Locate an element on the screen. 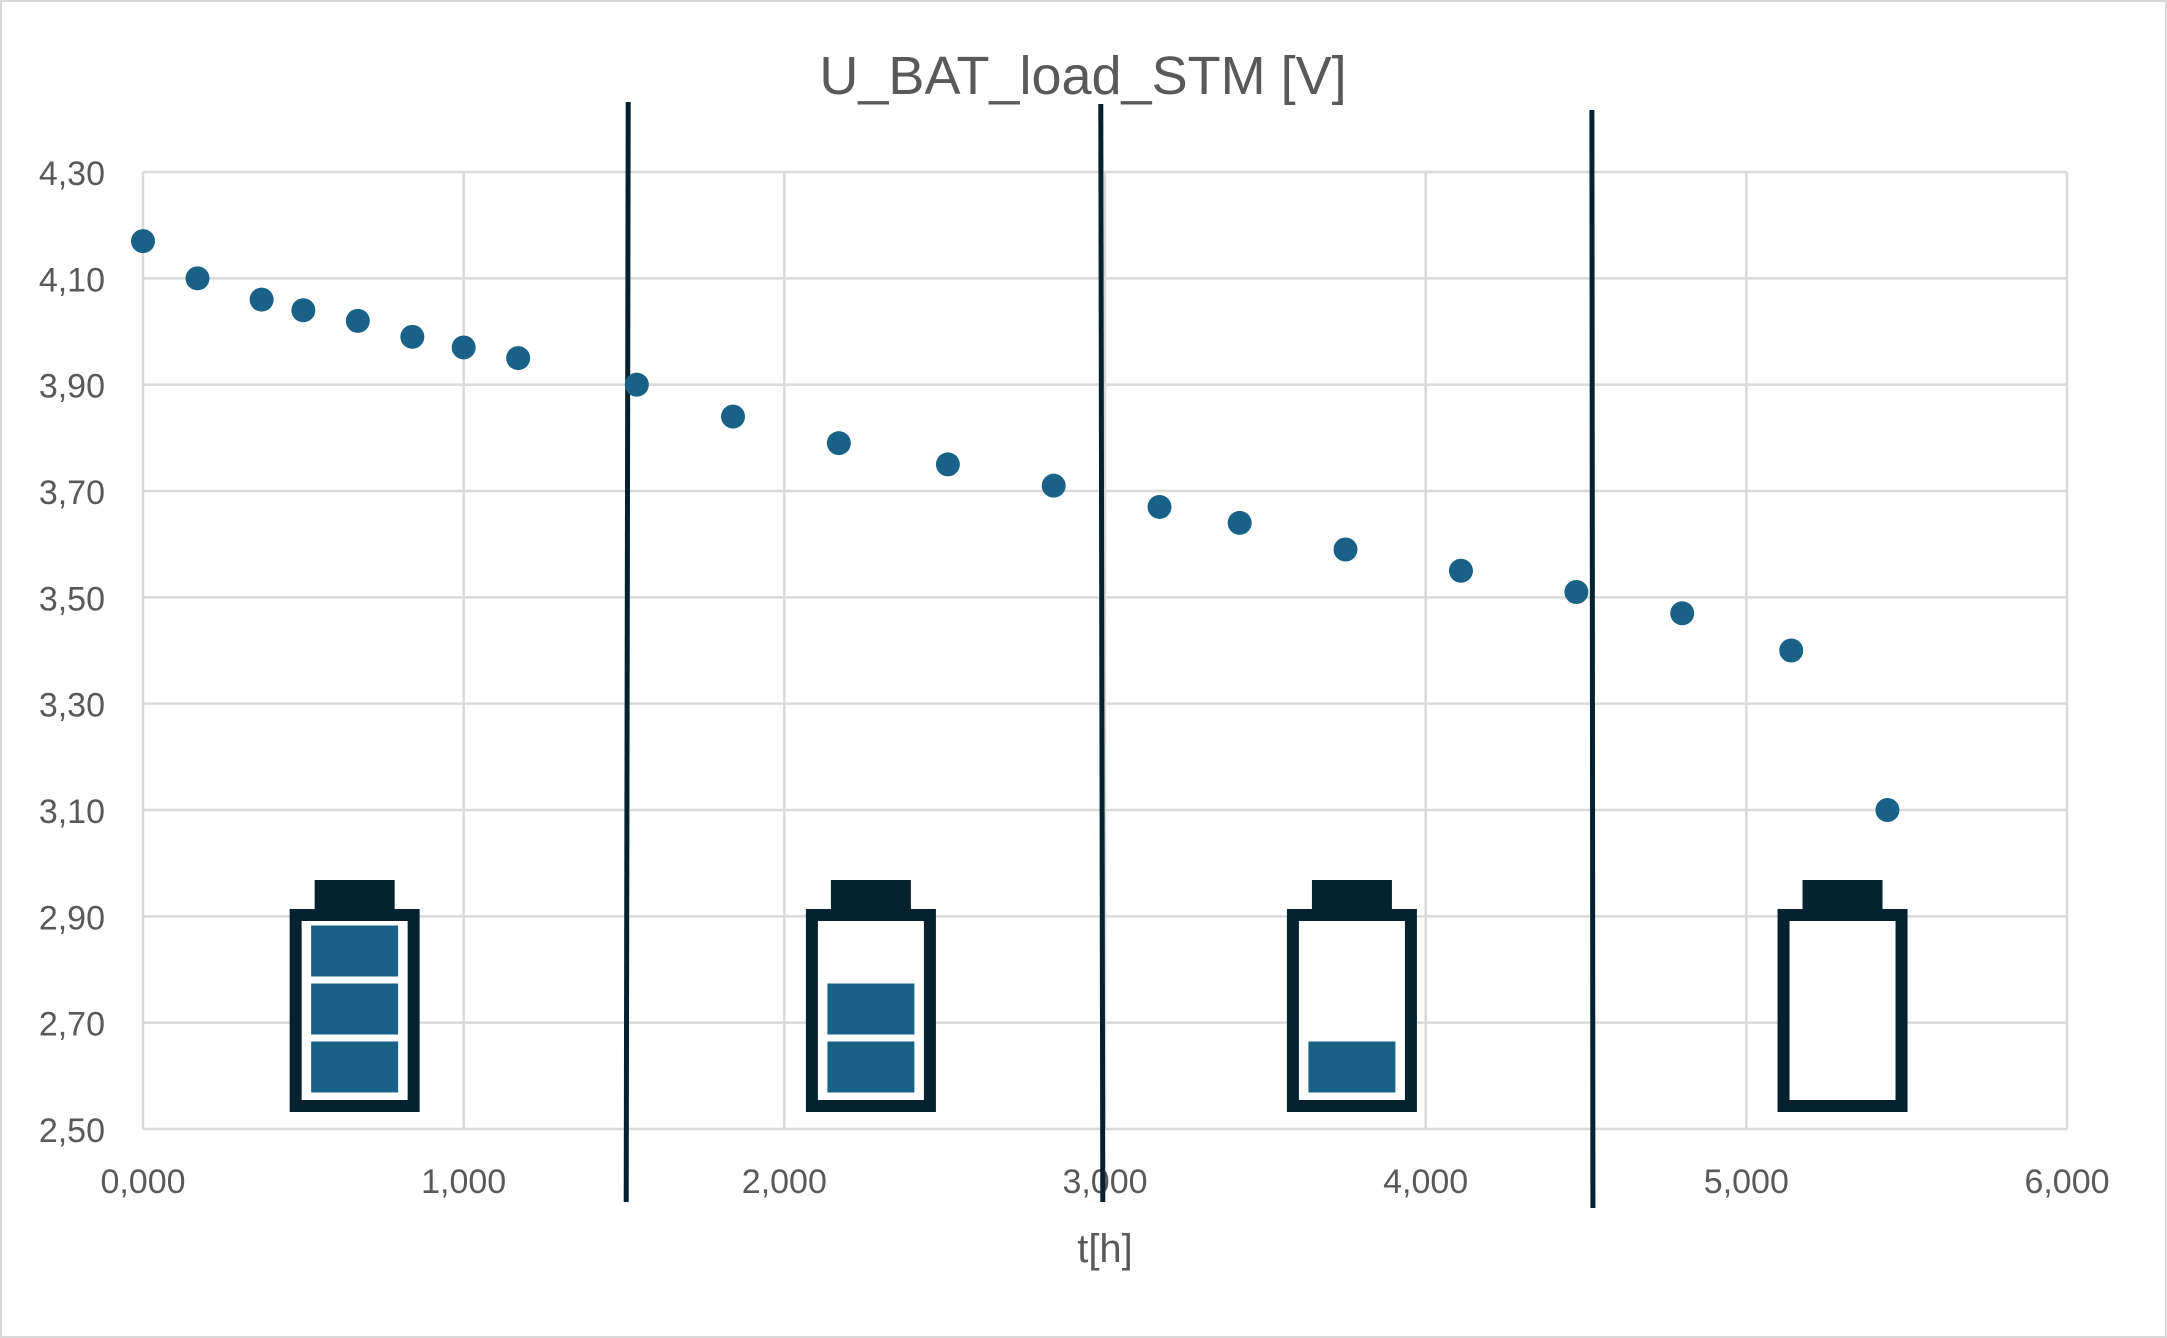 Image resolution: width=2167 pixels, height=1338 pixels. y-tick-label: 3,90 is located at coordinates (72, 387).